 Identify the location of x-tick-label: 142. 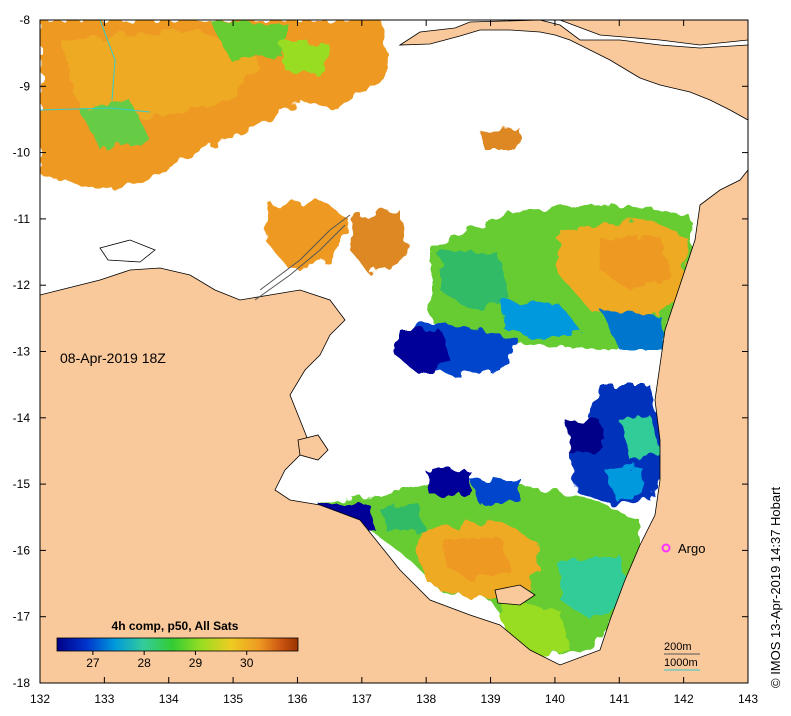
(684, 699).